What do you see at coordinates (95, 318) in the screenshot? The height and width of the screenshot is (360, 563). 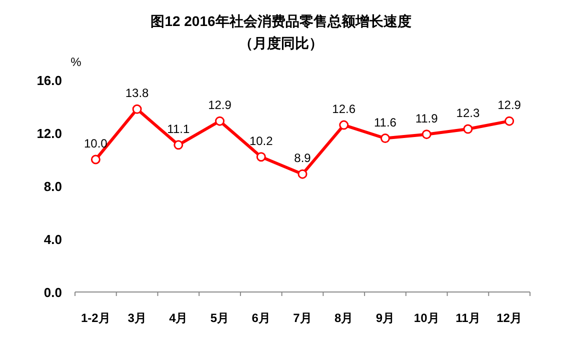 I see `x-tick-label: 1-2月` at bounding box center [95, 318].